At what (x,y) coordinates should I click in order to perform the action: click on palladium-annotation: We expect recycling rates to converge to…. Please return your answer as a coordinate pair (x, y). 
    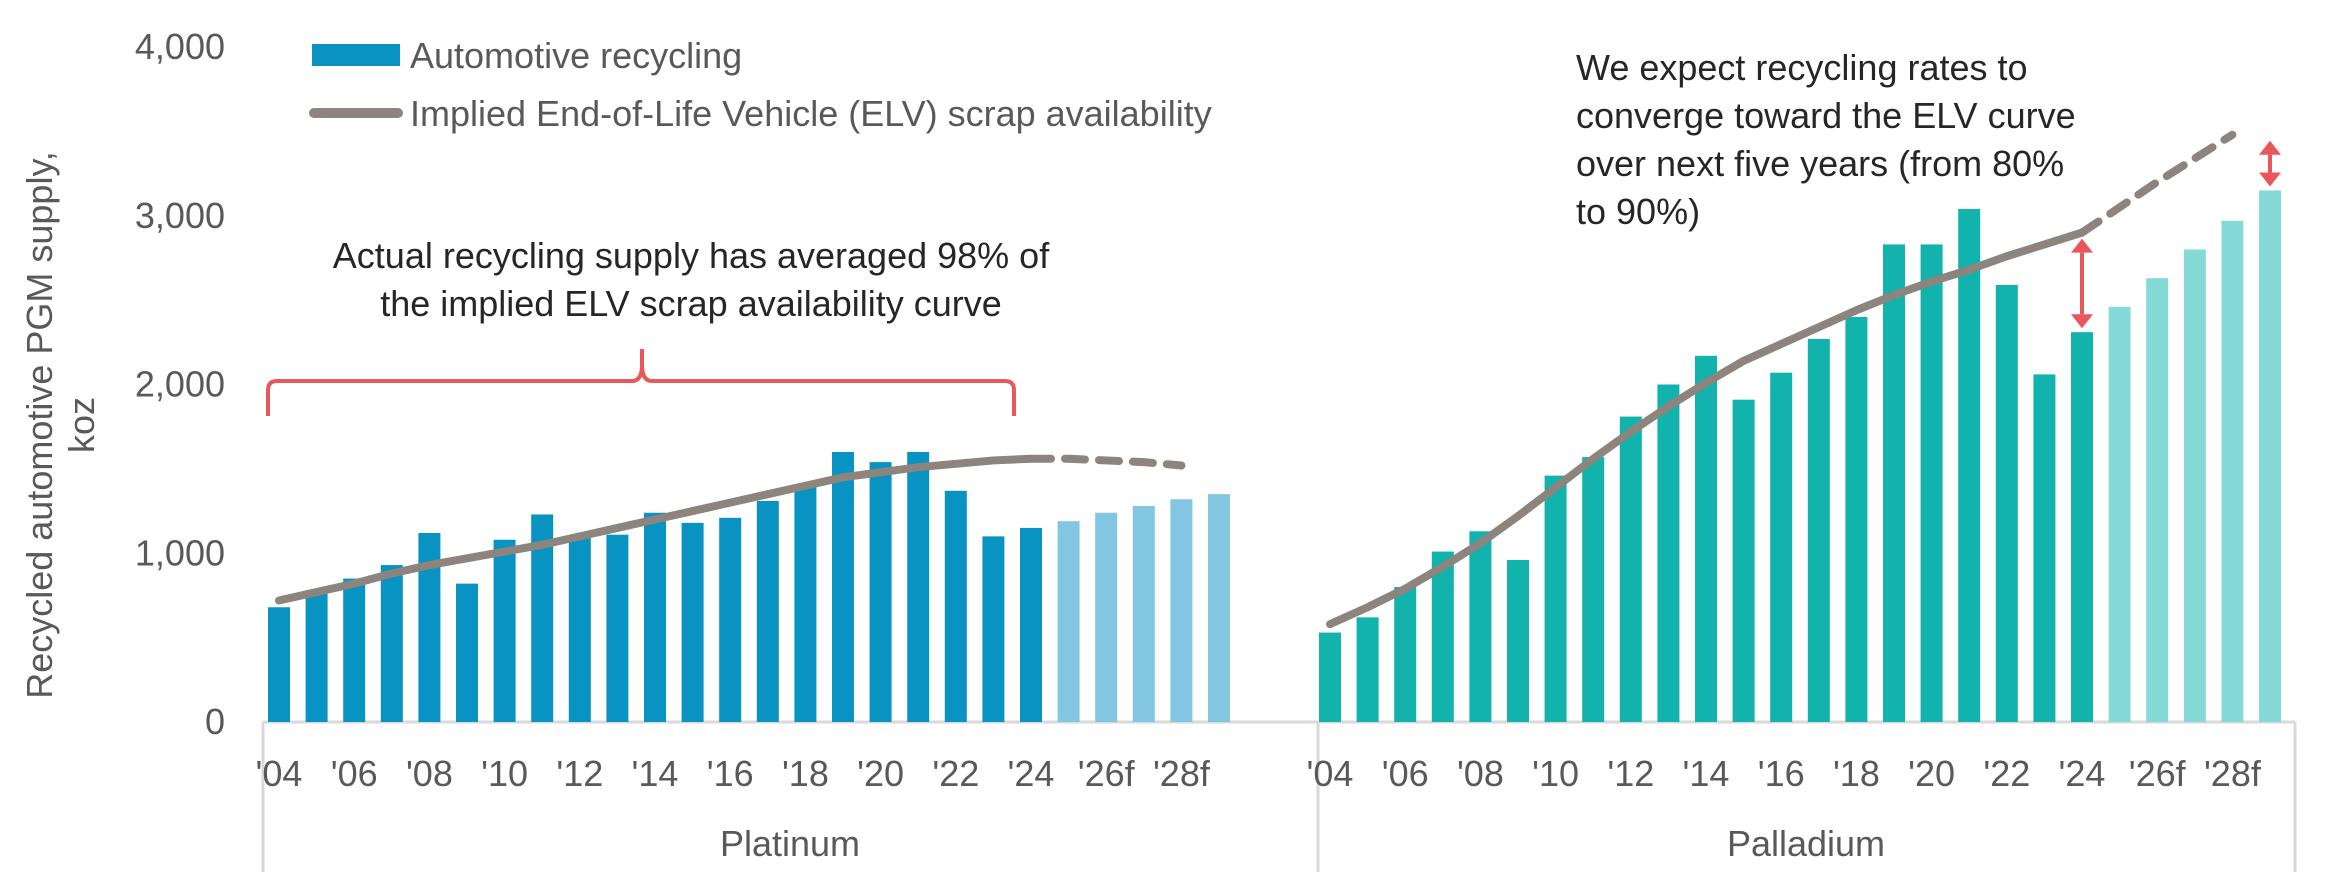
    Looking at the image, I should click on (1826, 139).